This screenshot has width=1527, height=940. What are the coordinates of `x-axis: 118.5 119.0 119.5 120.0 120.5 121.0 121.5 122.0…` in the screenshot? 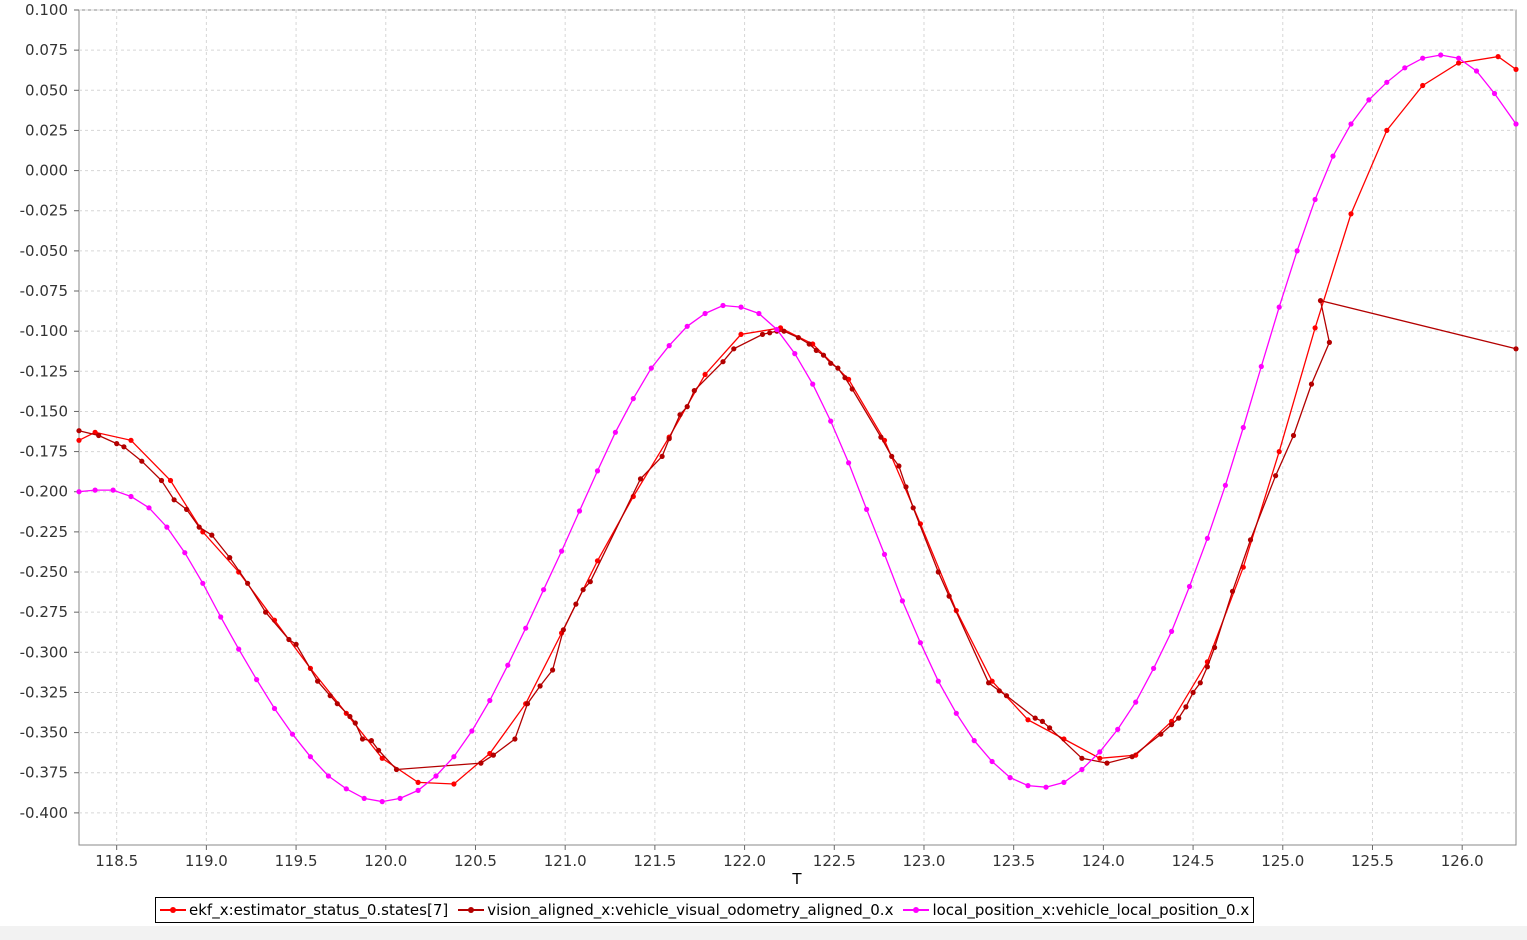 It's located at (789, 857).